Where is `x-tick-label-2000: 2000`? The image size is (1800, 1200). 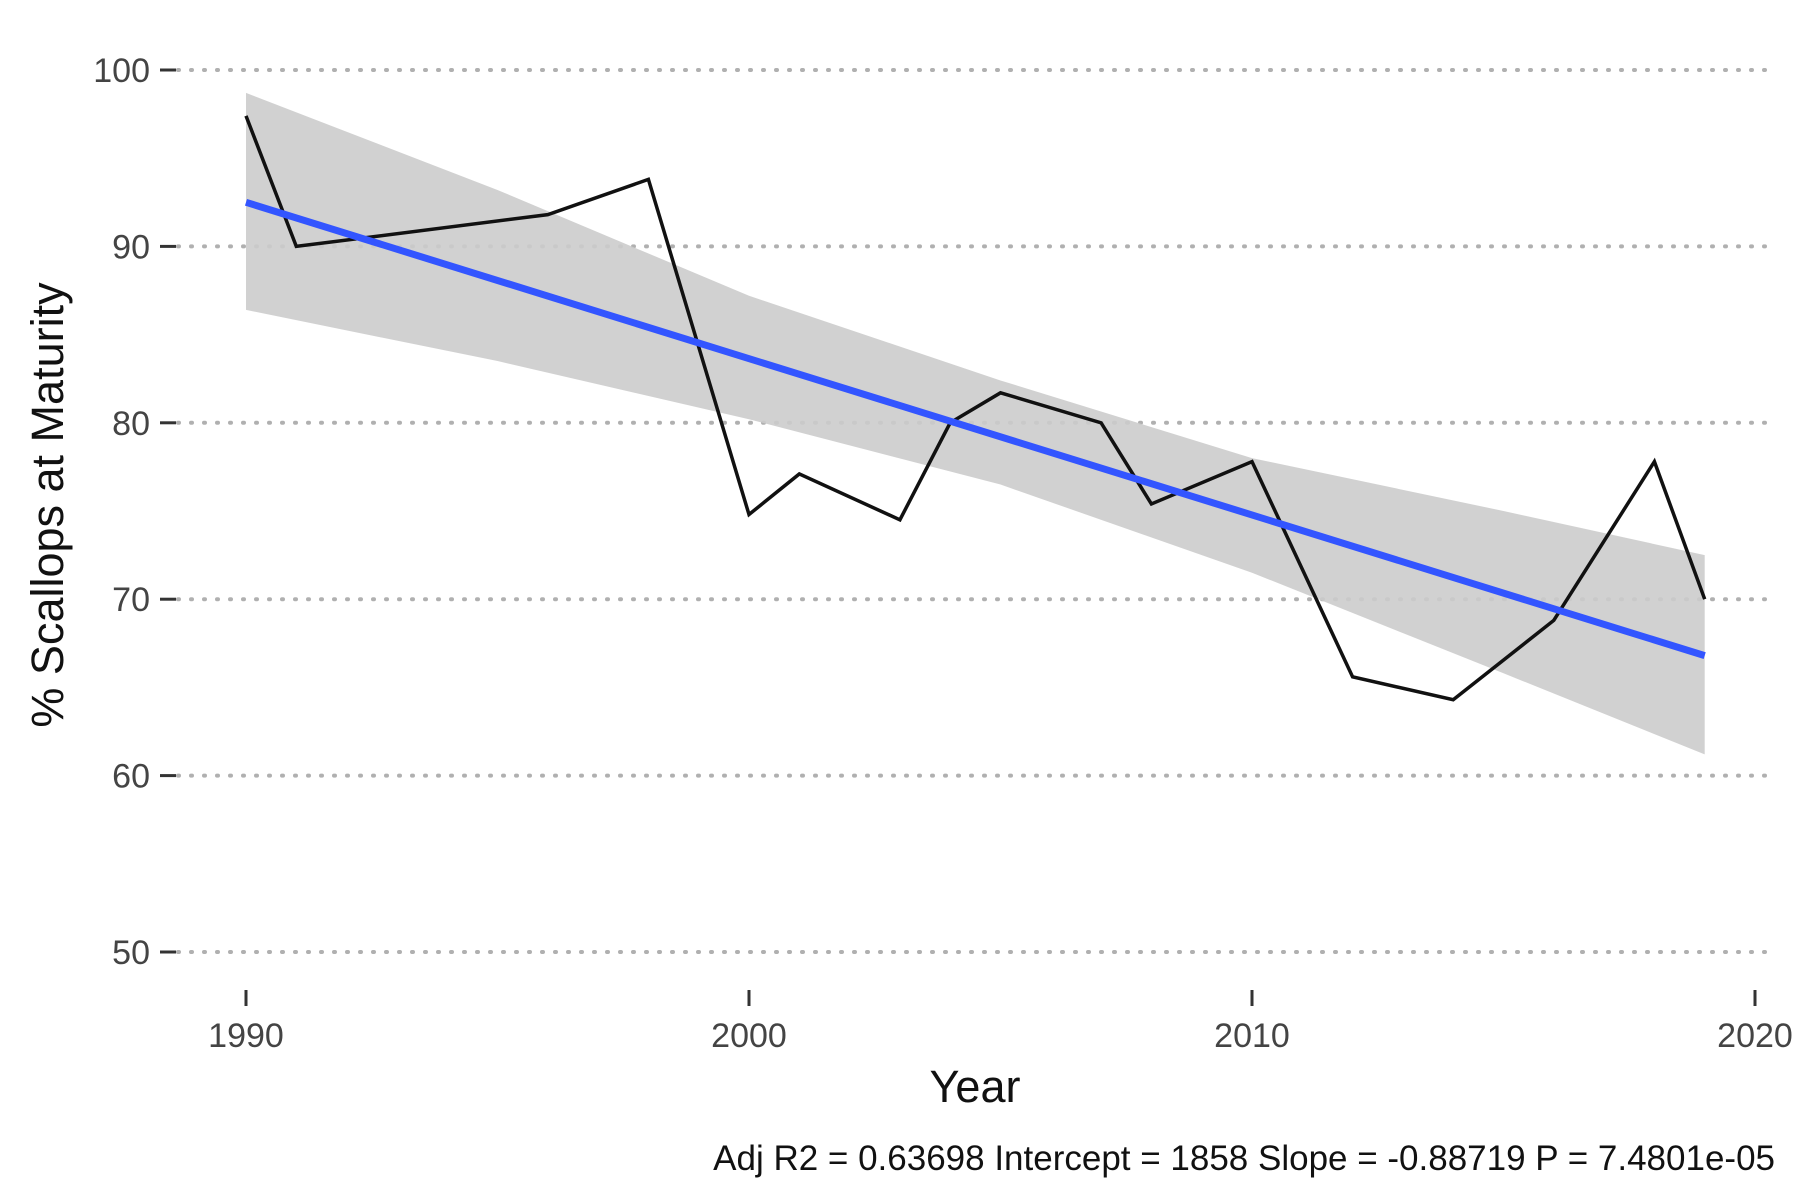 x-tick-label-2000: 2000 is located at coordinates (749, 1036).